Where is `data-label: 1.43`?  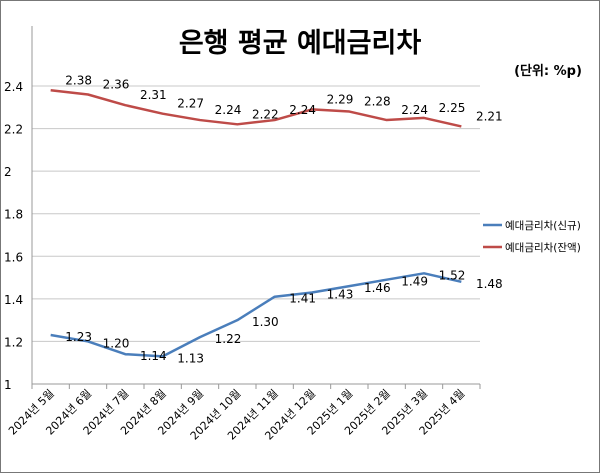
data-label: 1.43 is located at coordinates (340, 294).